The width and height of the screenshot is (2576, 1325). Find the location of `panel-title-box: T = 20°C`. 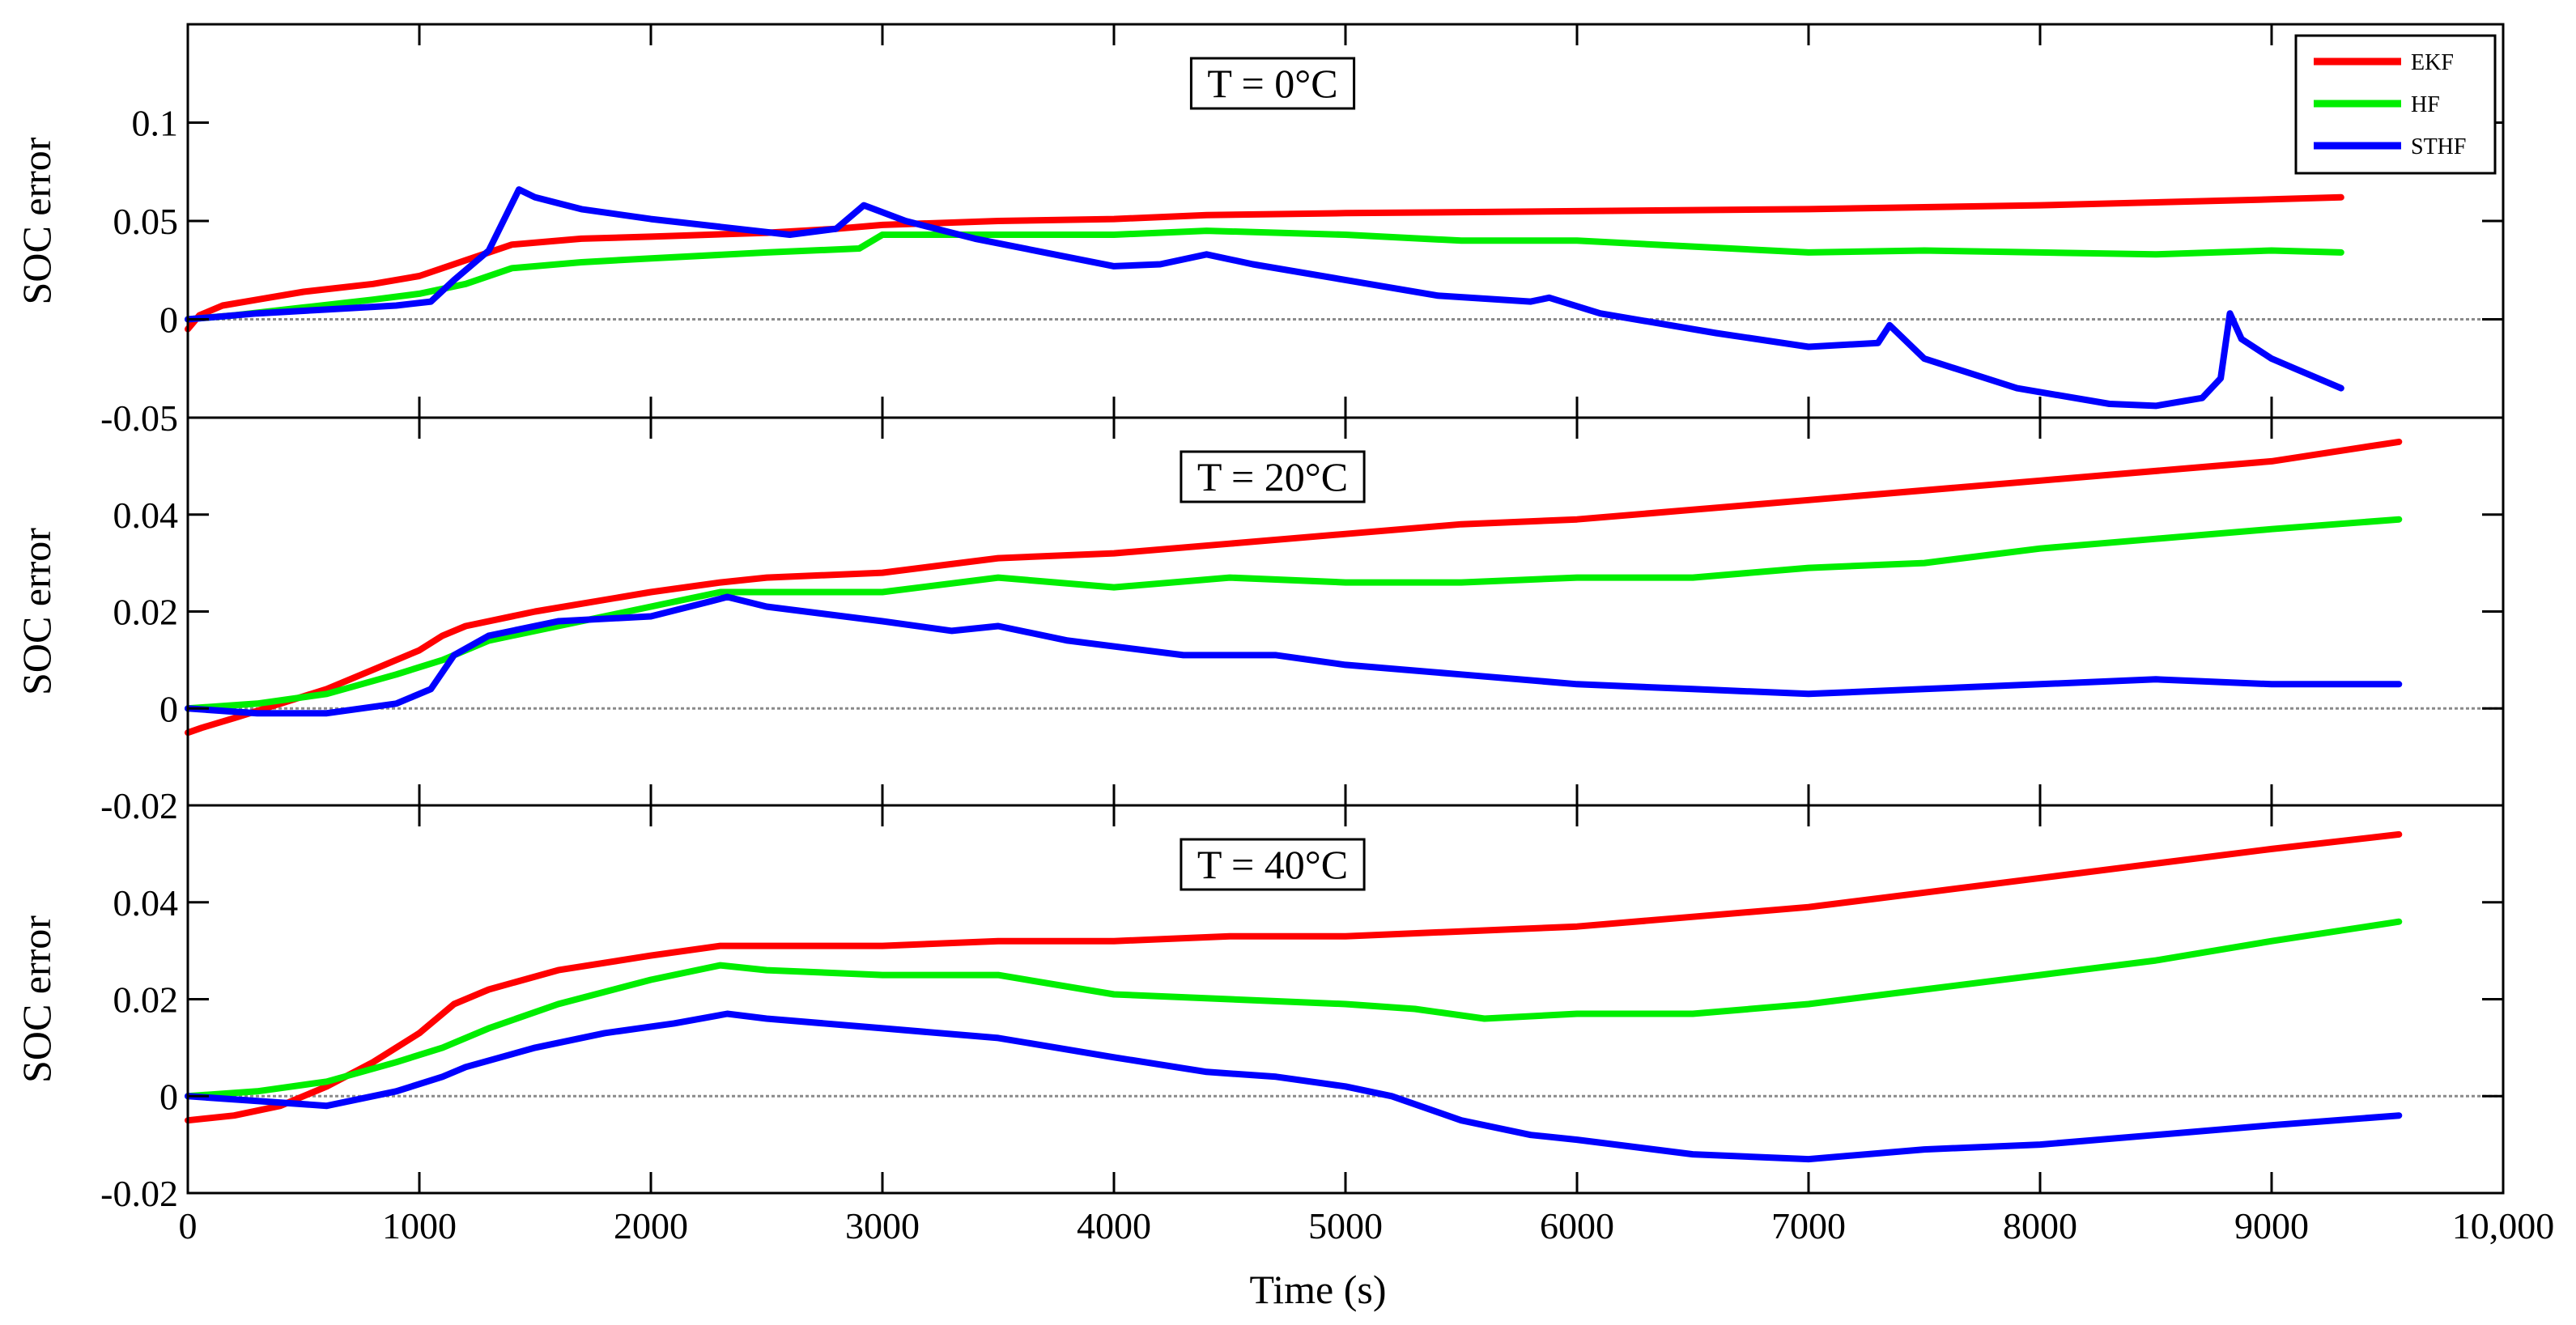

panel-title-box: T = 20°C is located at coordinates (1273, 476).